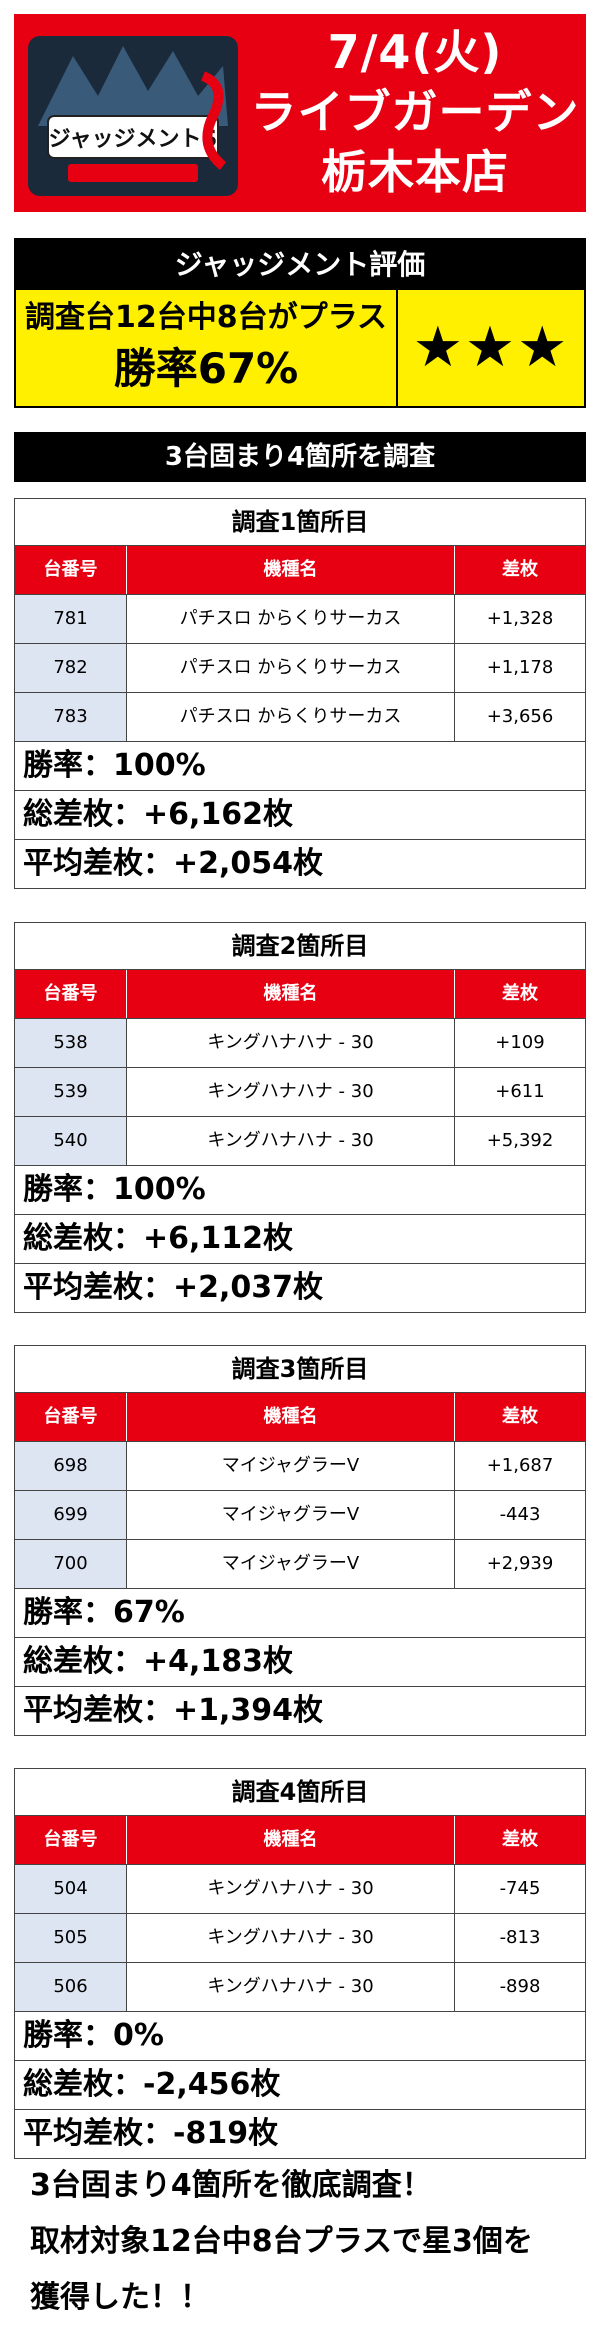 This screenshot has width=600, height=2340. Describe the element at coordinates (300, 814) in the screenshot. I see `total-difference: 総差枚：+6,162枚` at that location.